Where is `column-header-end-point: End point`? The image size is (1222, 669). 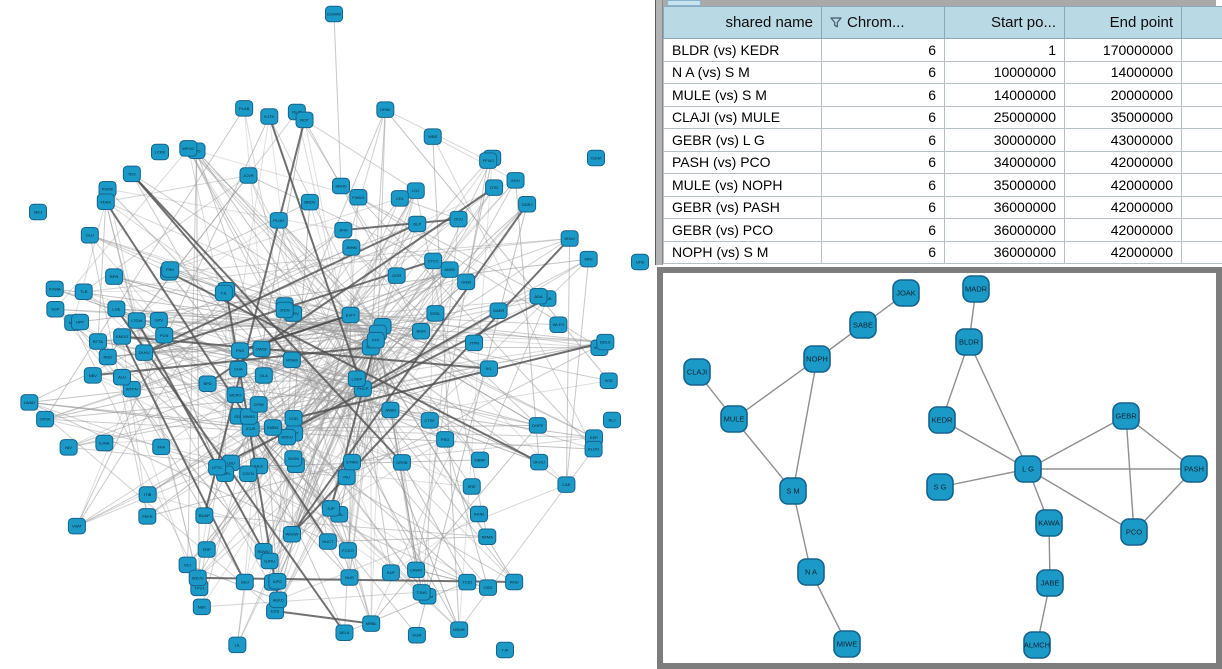 column-header-end-point: End point is located at coordinates (1123, 22).